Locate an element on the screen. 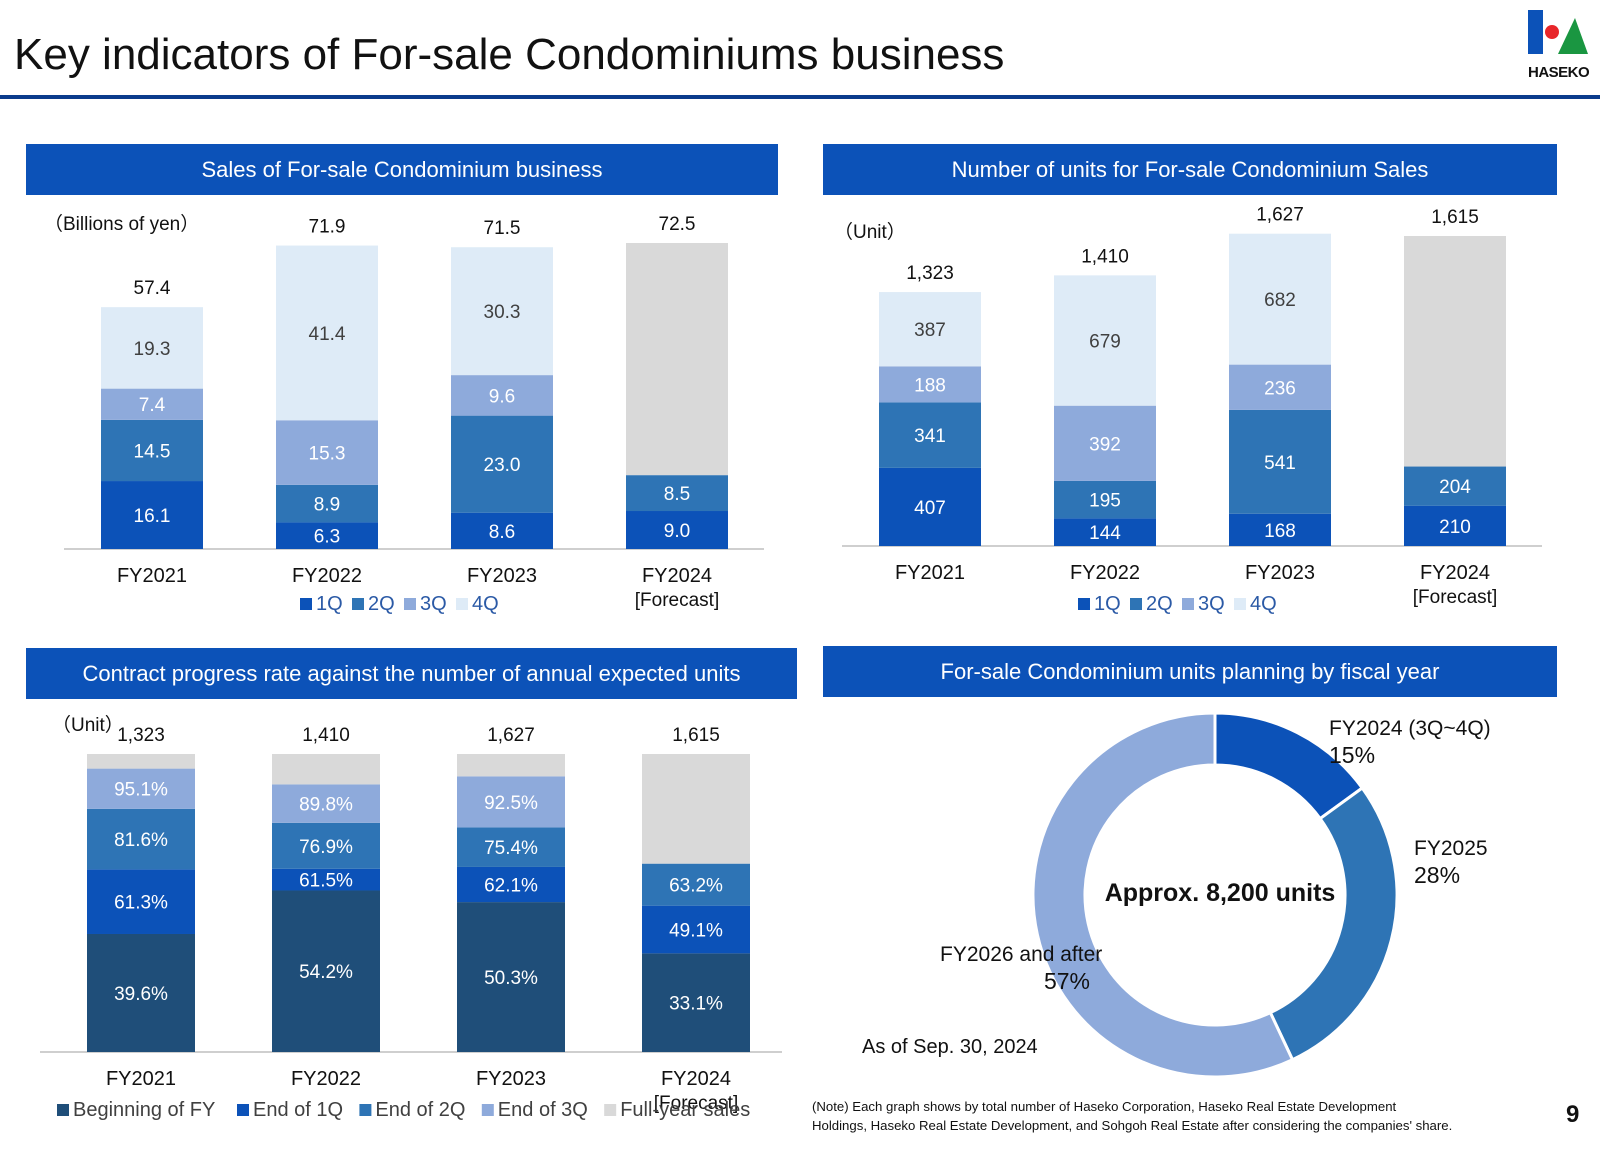 Image resolution: width=1600 pixels, height=1150 pixels. slice-name-label: FY2026 and after is located at coordinates (1021, 954).